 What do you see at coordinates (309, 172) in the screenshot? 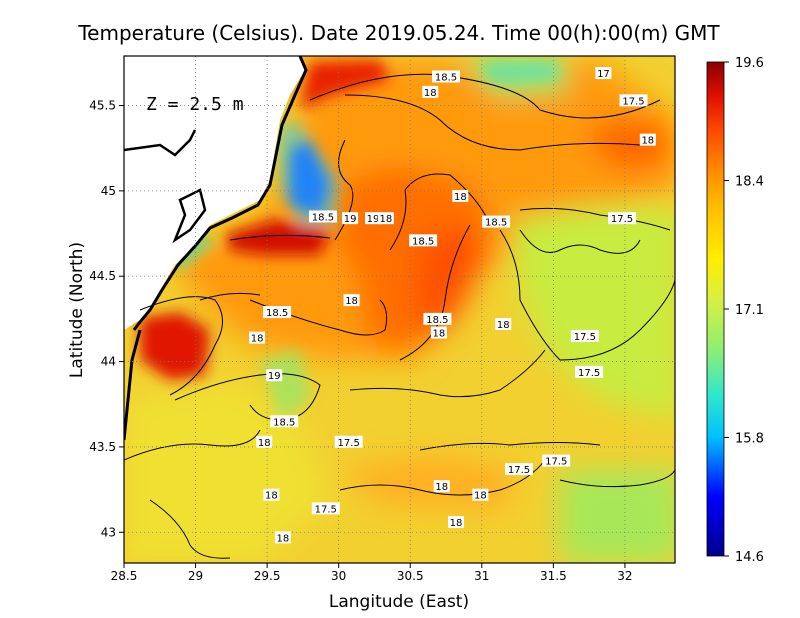
I see `cold-plume-edge` at bounding box center [309, 172].